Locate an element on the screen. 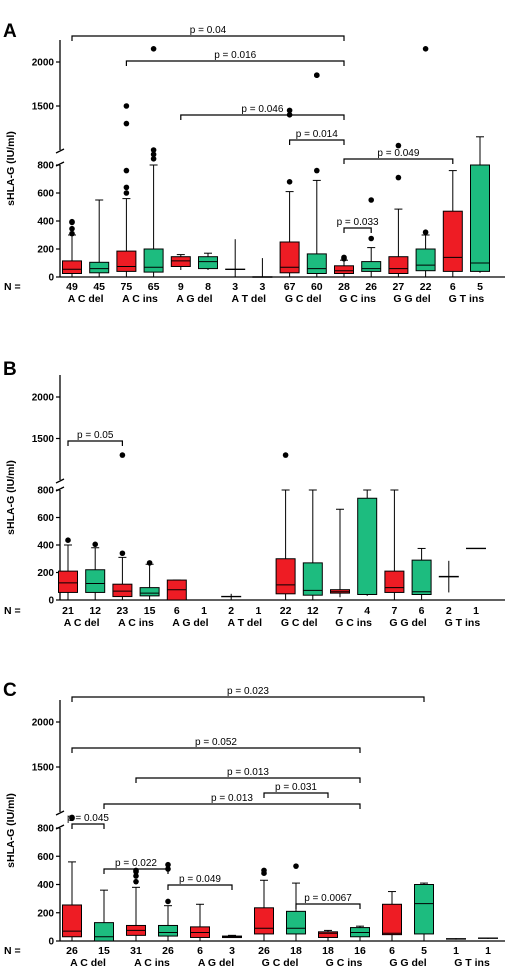  p-value-label: p = 0.022 is located at coordinates (136, 863).